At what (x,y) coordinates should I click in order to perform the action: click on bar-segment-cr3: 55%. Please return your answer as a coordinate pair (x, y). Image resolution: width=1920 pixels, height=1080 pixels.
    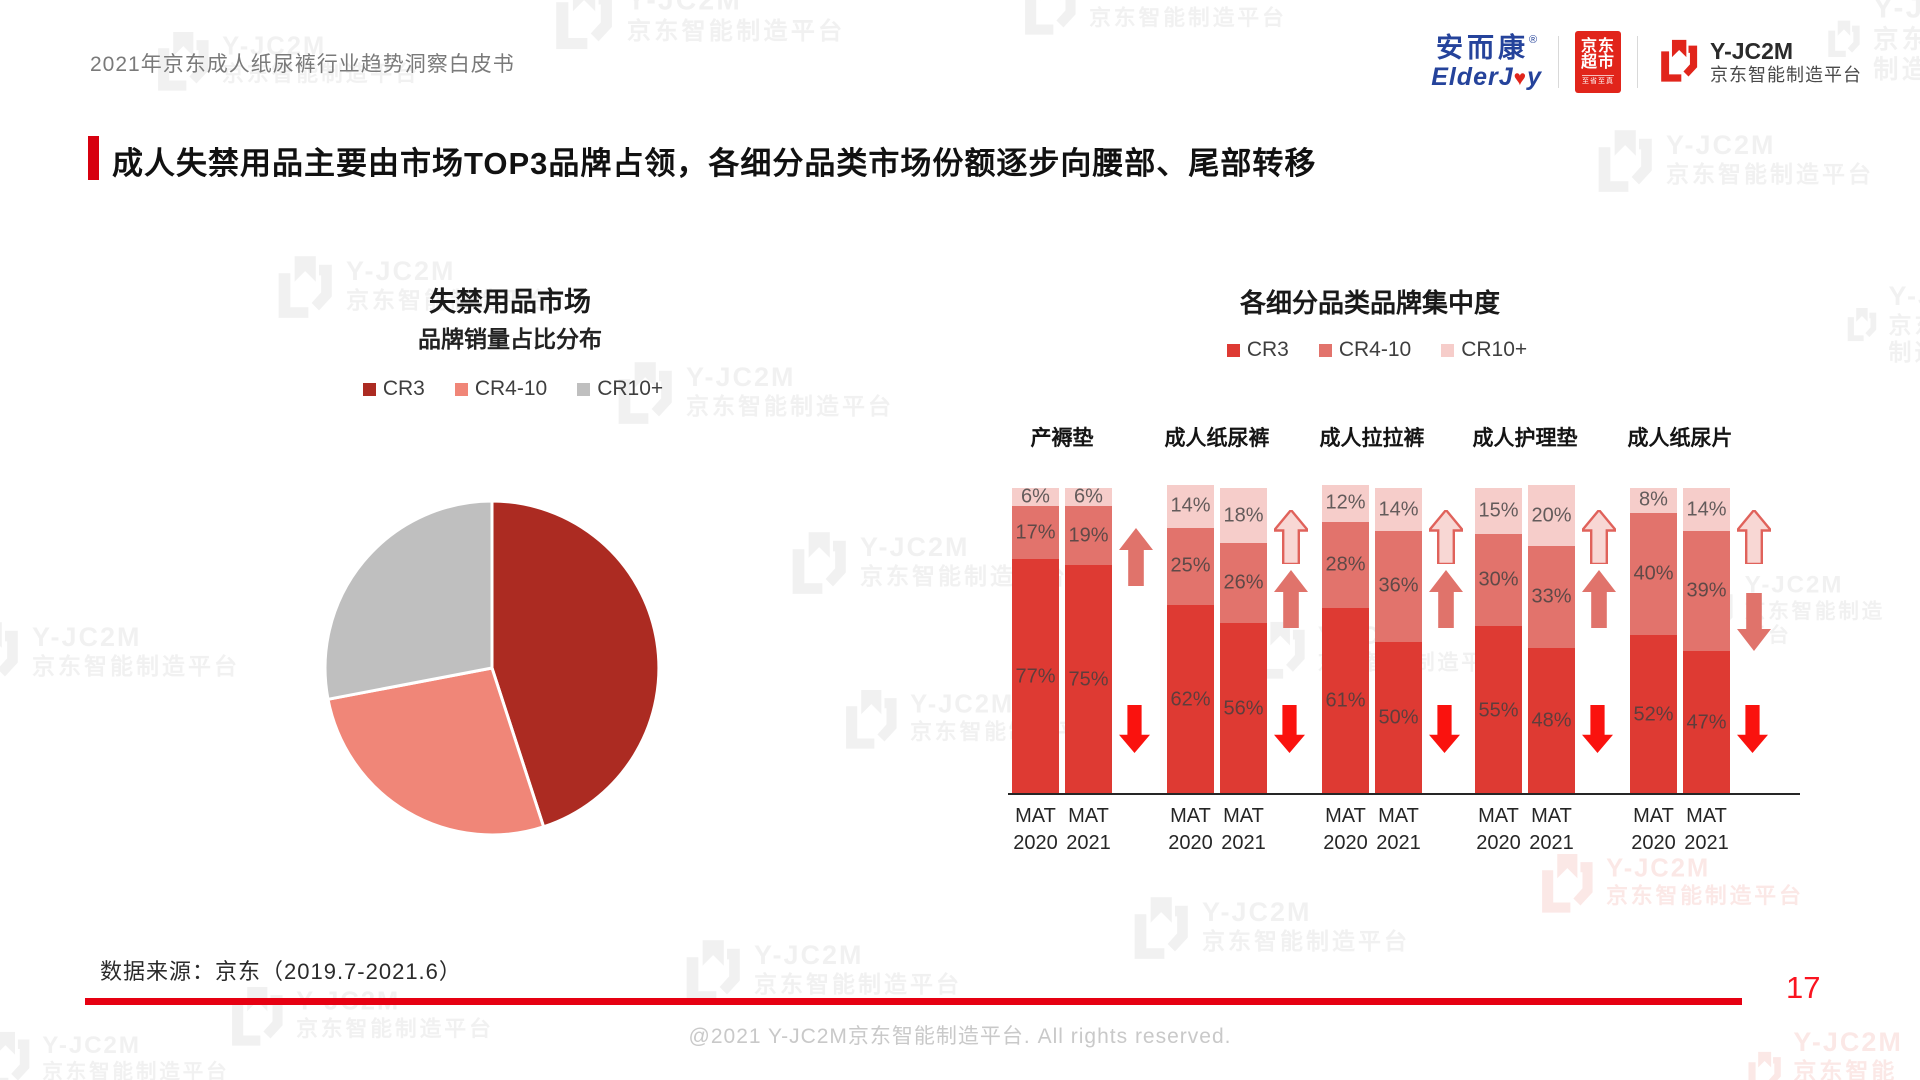
    Looking at the image, I should click on (1498, 710).